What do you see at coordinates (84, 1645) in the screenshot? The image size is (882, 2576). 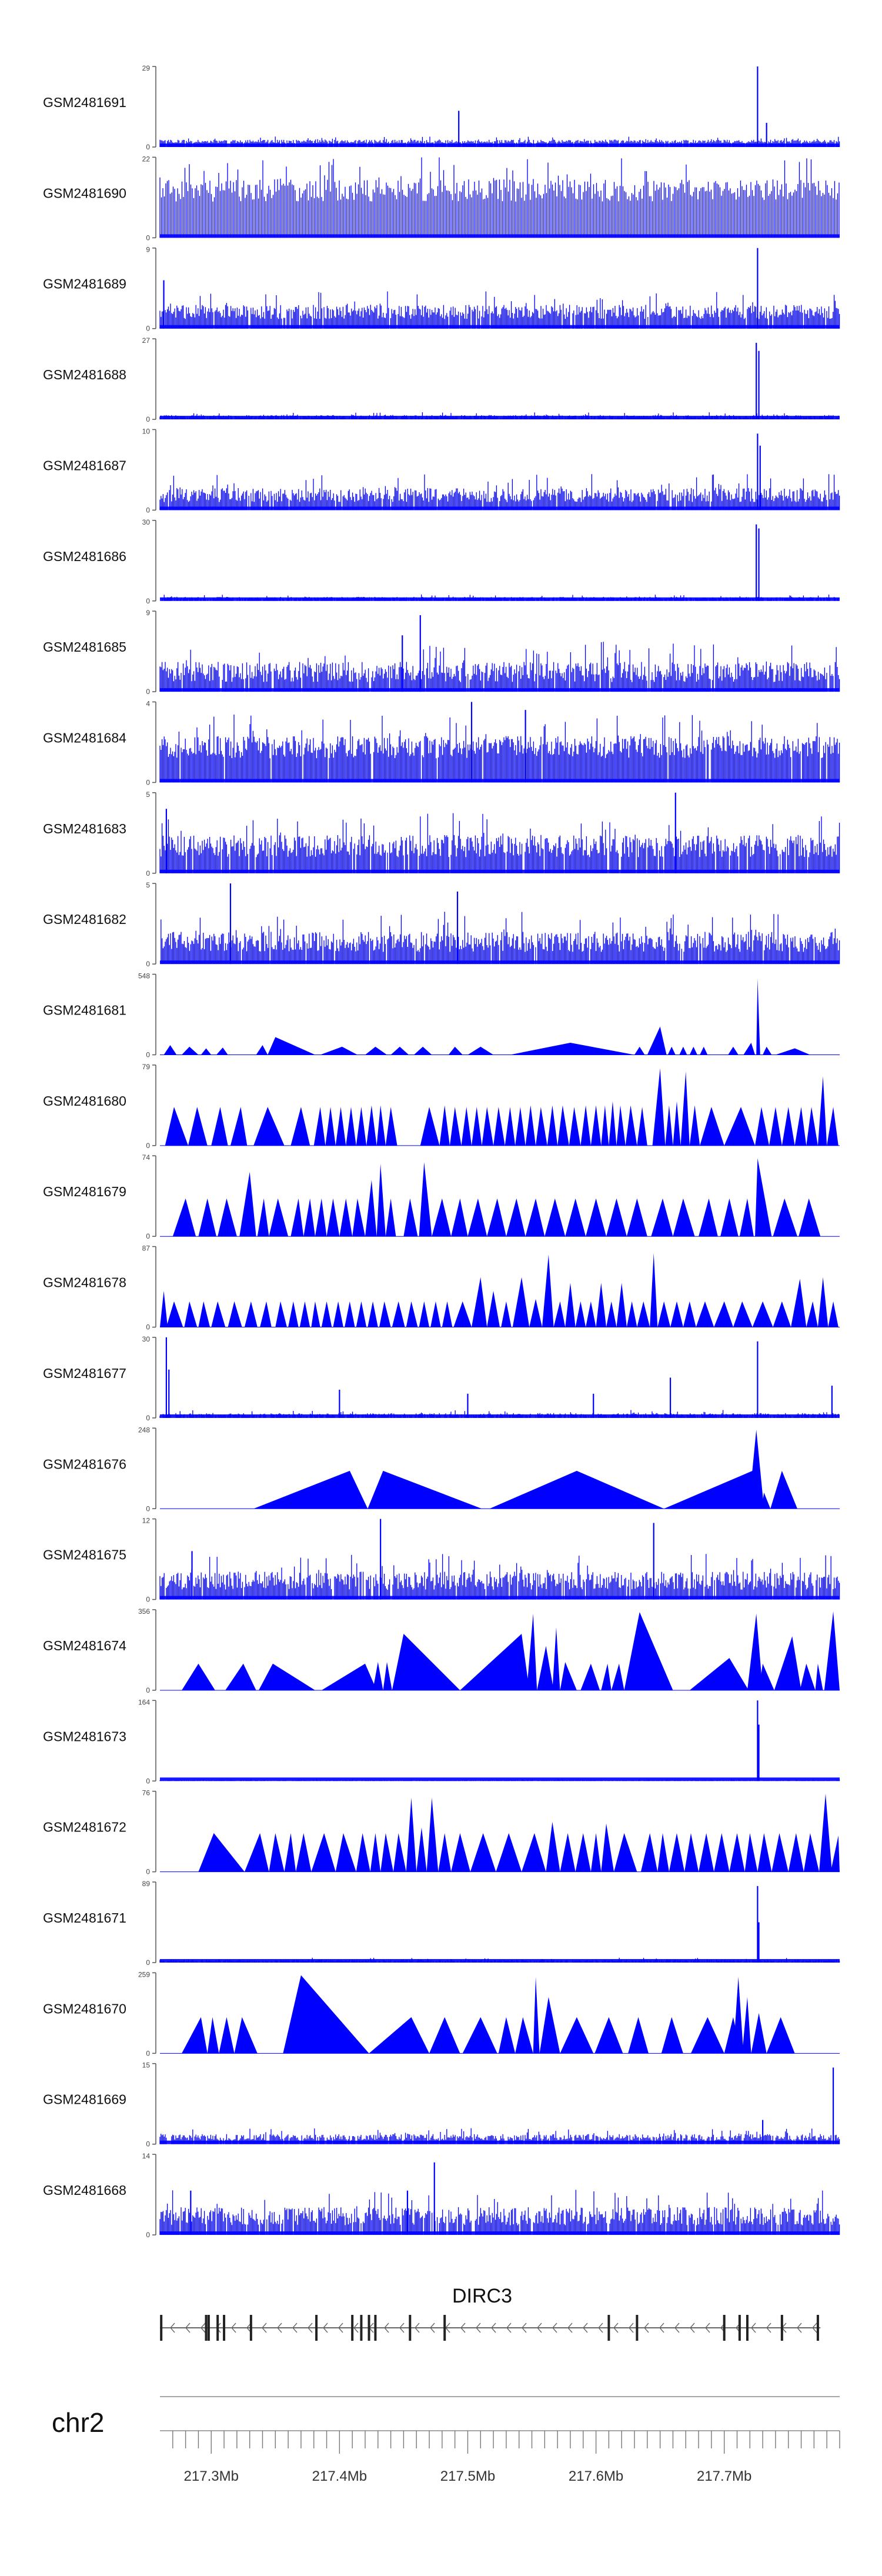 I see `track-label: GSM2481674` at bounding box center [84, 1645].